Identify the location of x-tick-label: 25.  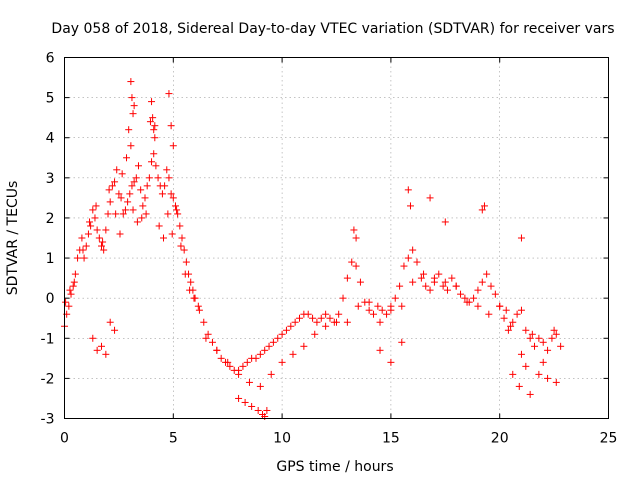
(609, 439).